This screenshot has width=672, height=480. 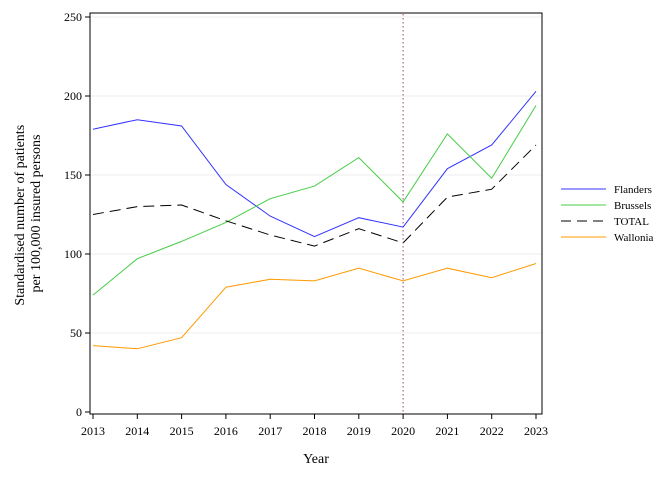 I want to click on y-axis-title-line-2: per 100,000 insured persons, so click(x=36, y=214).